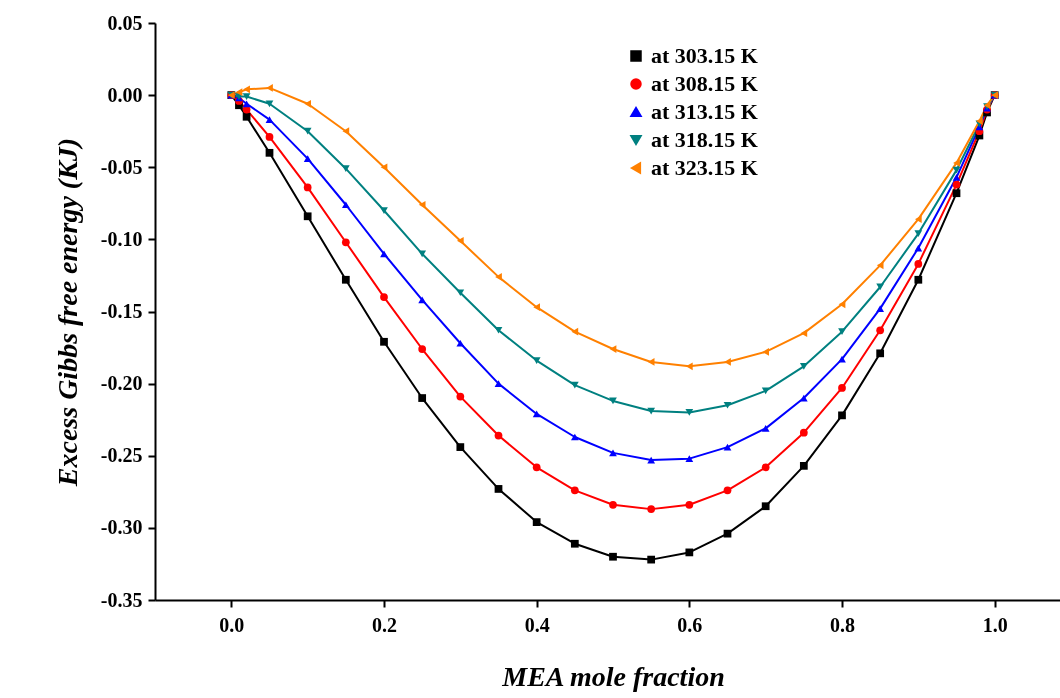 This screenshot has height=698, width=1060. What do you see at coordinates (125, 22) in the screenshot?
I see `y-tick-label: 0.05` at bounding box center [125, 22].